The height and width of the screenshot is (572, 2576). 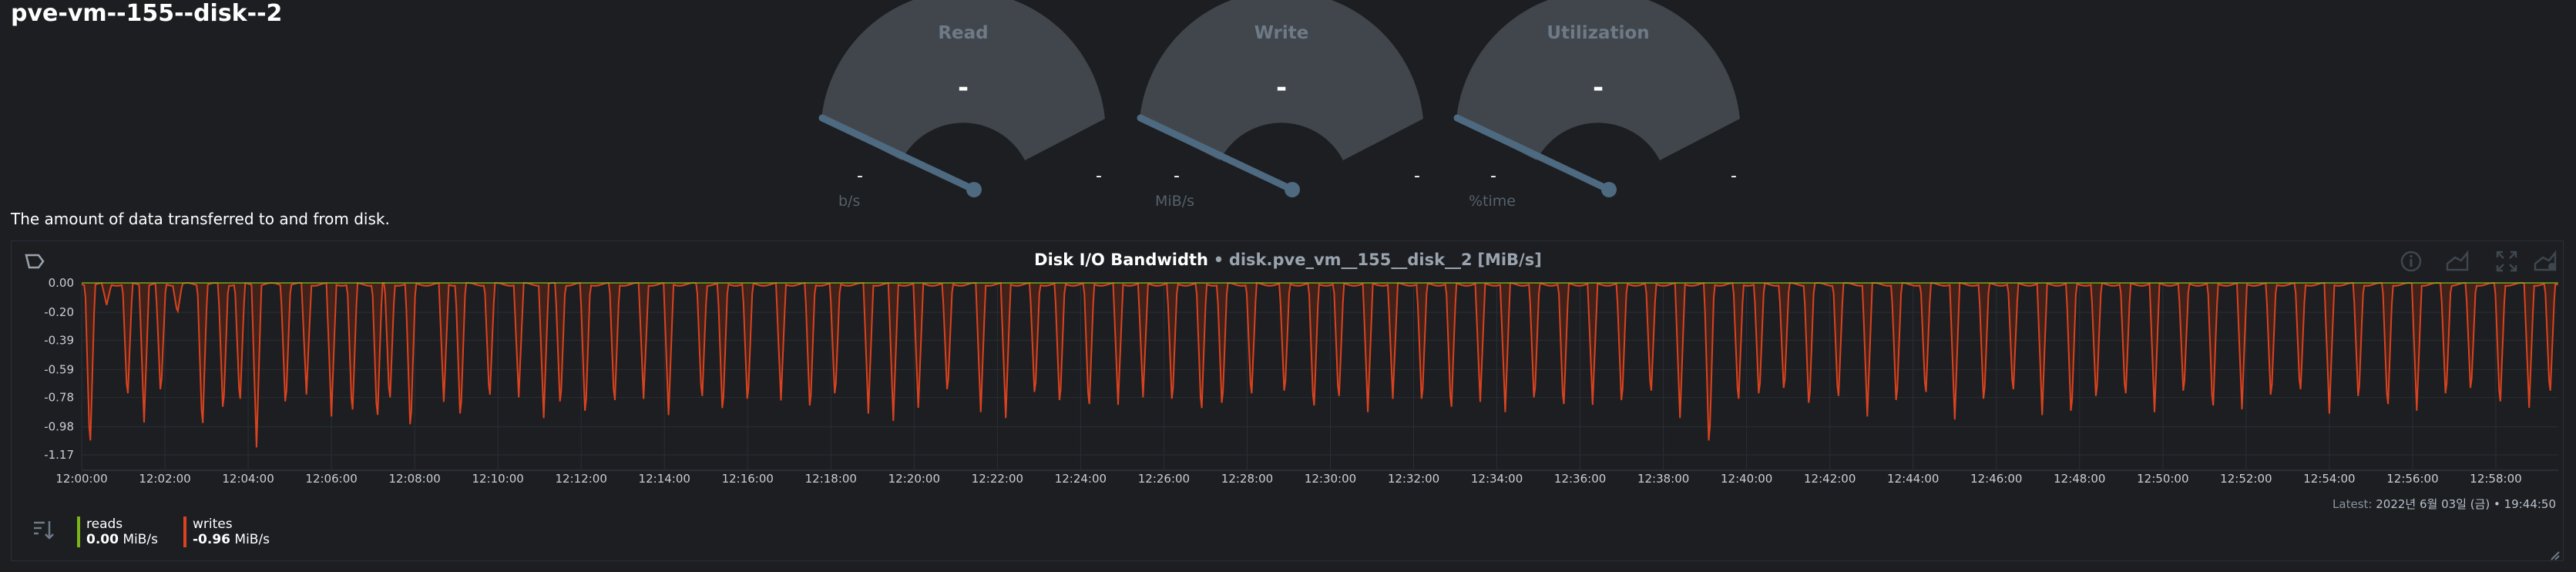 I want to click on chart-unit: [MiB/s], so click(x=1509, y=260).